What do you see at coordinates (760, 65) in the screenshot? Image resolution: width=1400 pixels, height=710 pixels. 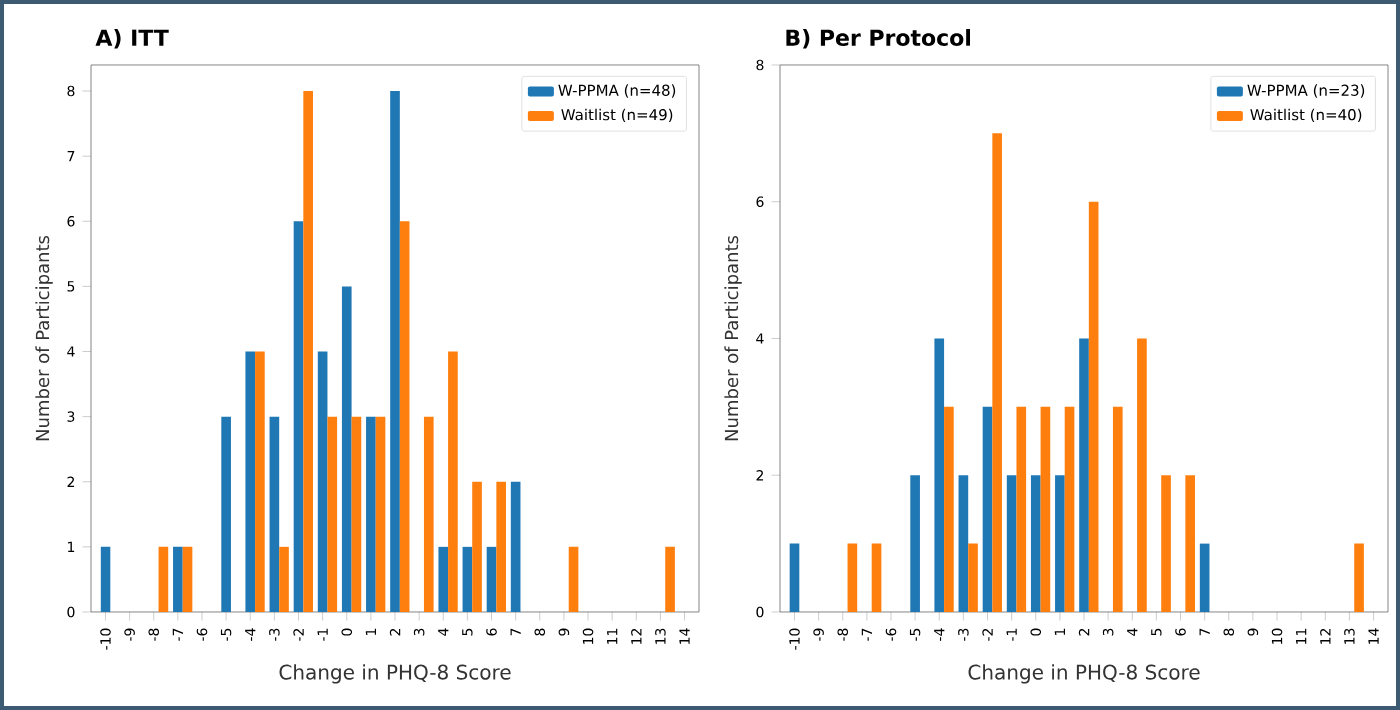 I see `y-tick-label: 8` at bounding box center [760, 65].